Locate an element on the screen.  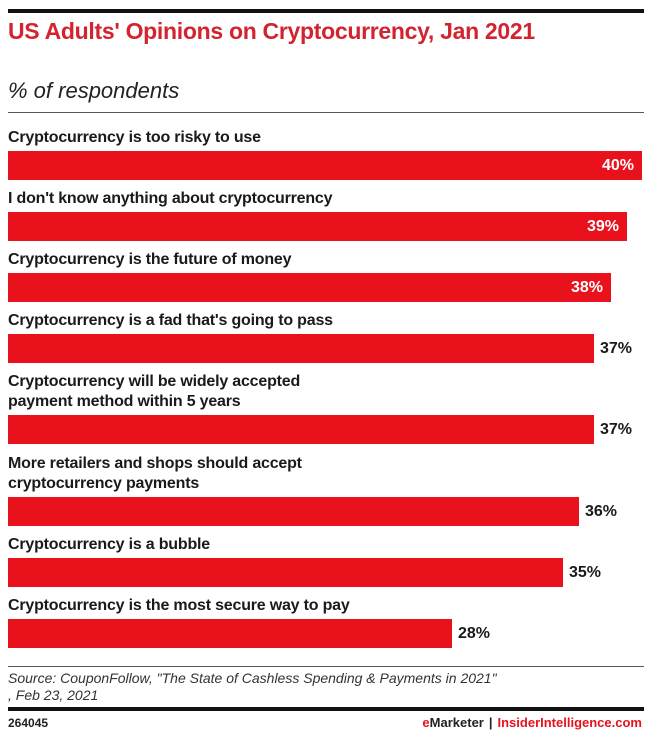
brand-e: e is located at coordinates (426, 722).